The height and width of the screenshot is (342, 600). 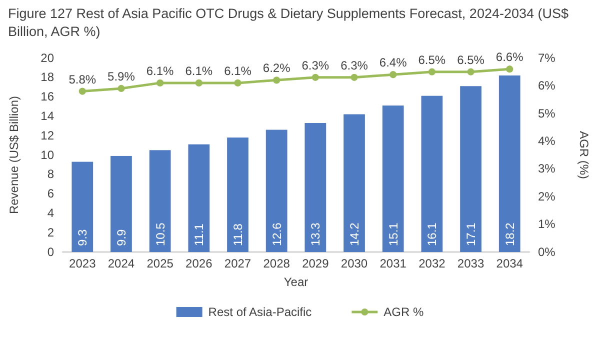 What do you see at coordinates (288, 22) in the screenshot?
I see `chart-title: Figure 127 Rest of Asia Pacific OTC Drugs & Dietary Supplements Forecast, 2024-2034 (US$ Billion, AGR %)` at bounding box center [288, 22].